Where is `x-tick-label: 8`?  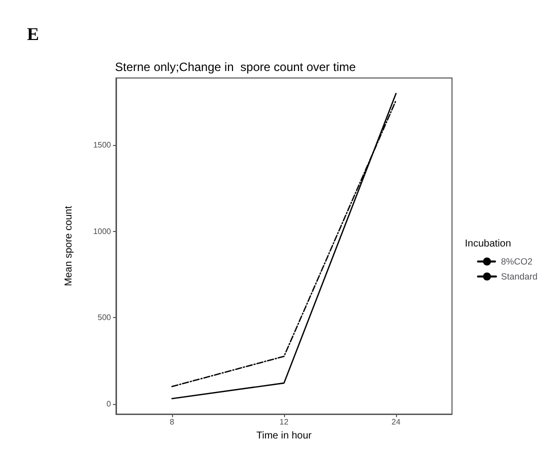
x-tick-label: 8 is located at coordinates (172, 422).